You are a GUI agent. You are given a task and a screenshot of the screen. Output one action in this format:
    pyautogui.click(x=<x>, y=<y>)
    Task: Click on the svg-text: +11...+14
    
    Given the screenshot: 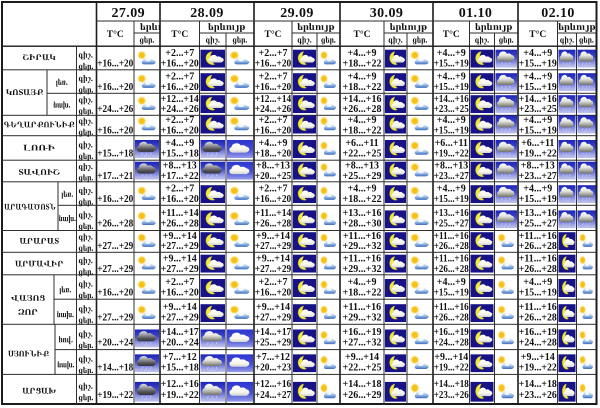 What is the action you would take?
    pyautogui.click(x=180, y=213)
    